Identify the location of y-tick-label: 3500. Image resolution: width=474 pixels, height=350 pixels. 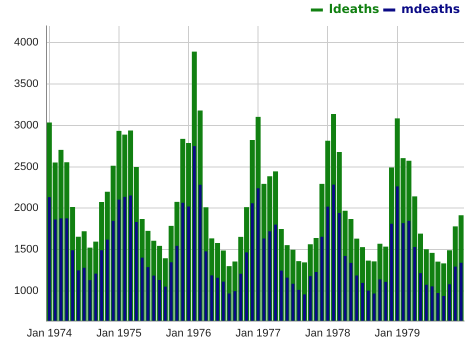
(26, 84).